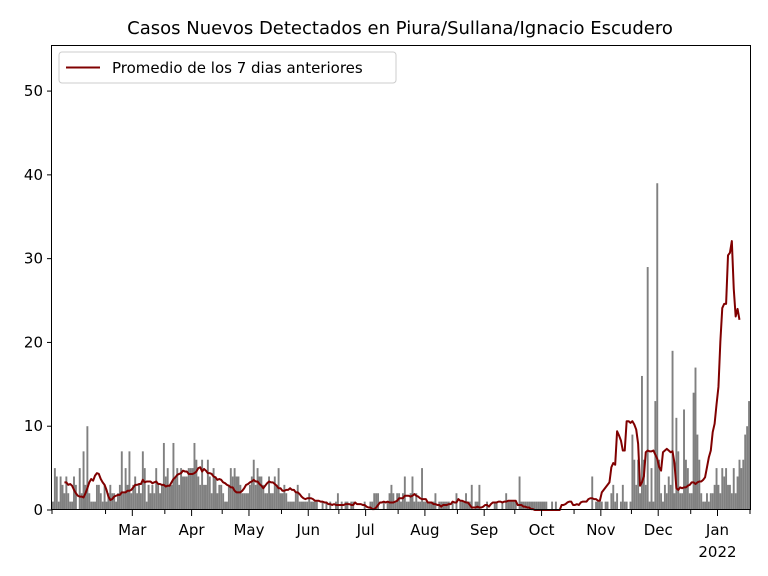  I want to click on x-tick-label: Jan, so click(717, 530).